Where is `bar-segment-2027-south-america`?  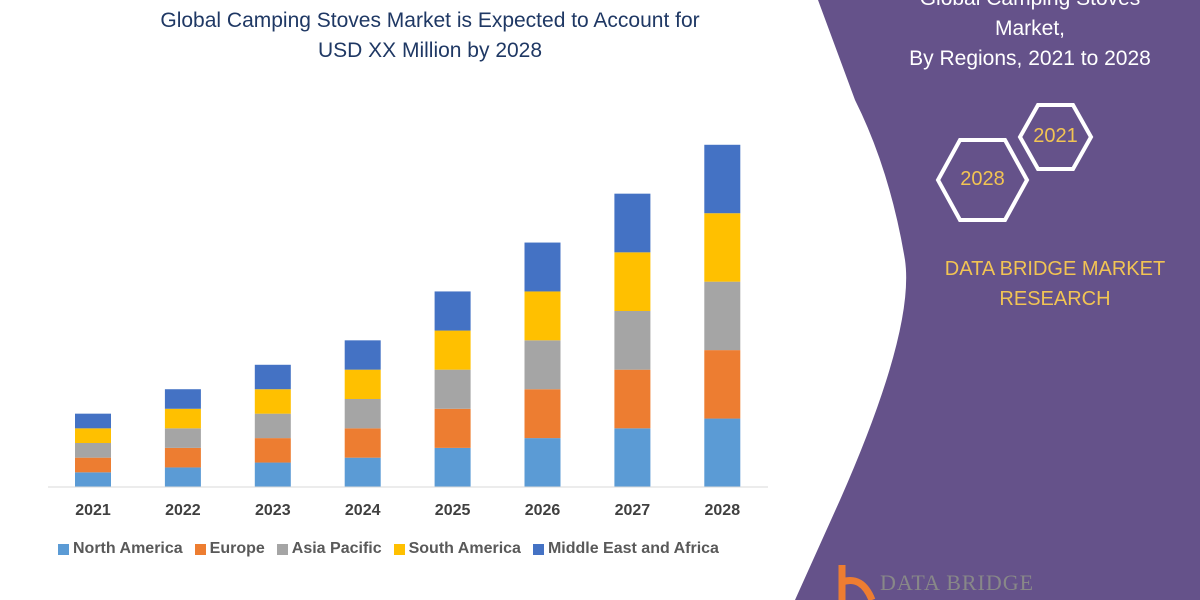 bar-segment-2027-south-america is located at coordinates (632, 281).